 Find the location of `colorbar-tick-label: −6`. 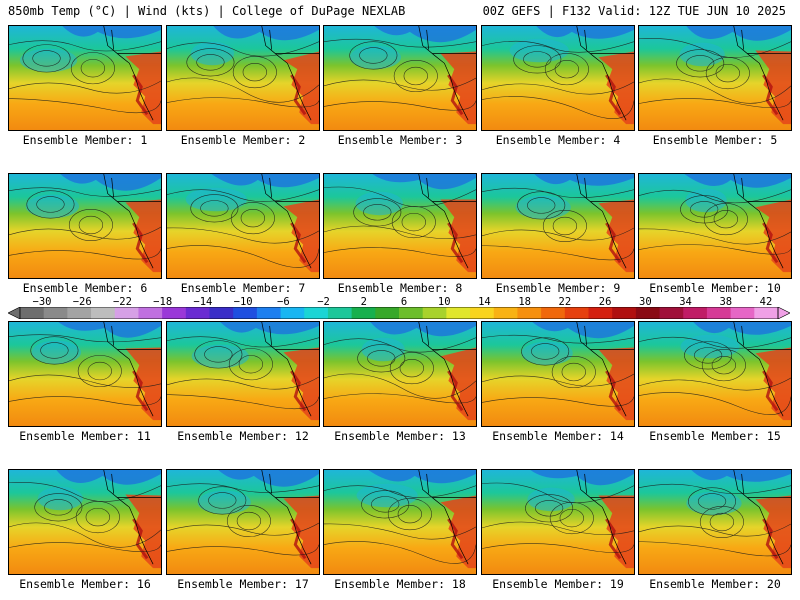

colorbar-tick-label: −6 is located at coordinates (283, 302).